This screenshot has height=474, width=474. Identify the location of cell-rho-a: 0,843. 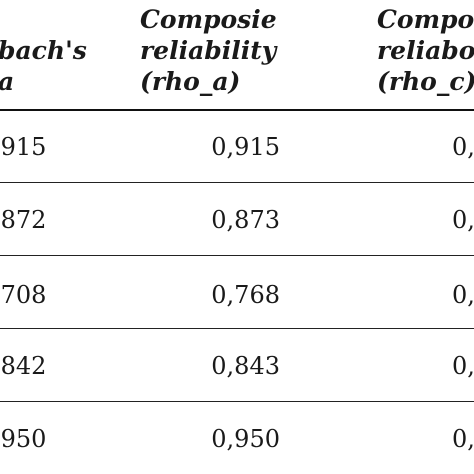
(245, 366).